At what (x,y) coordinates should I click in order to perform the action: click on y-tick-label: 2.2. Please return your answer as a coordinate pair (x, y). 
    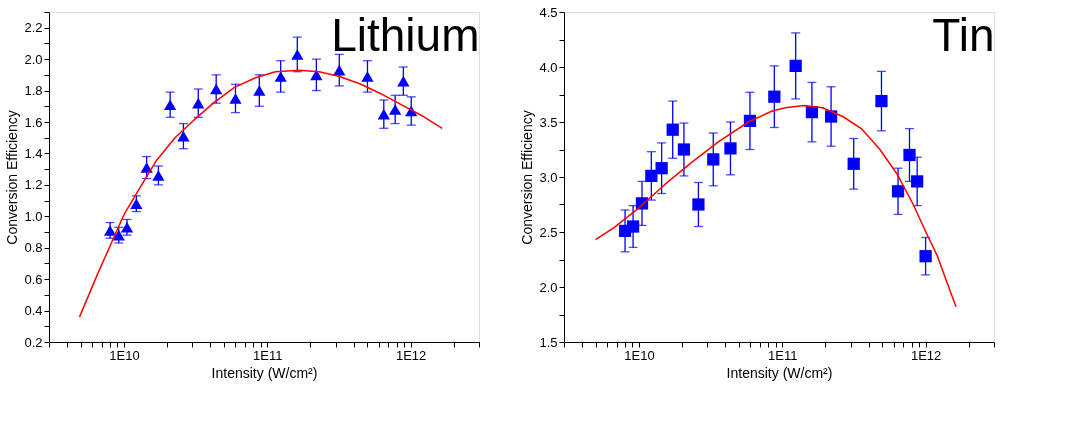
    Looking at the image, I should click on (33, 28).